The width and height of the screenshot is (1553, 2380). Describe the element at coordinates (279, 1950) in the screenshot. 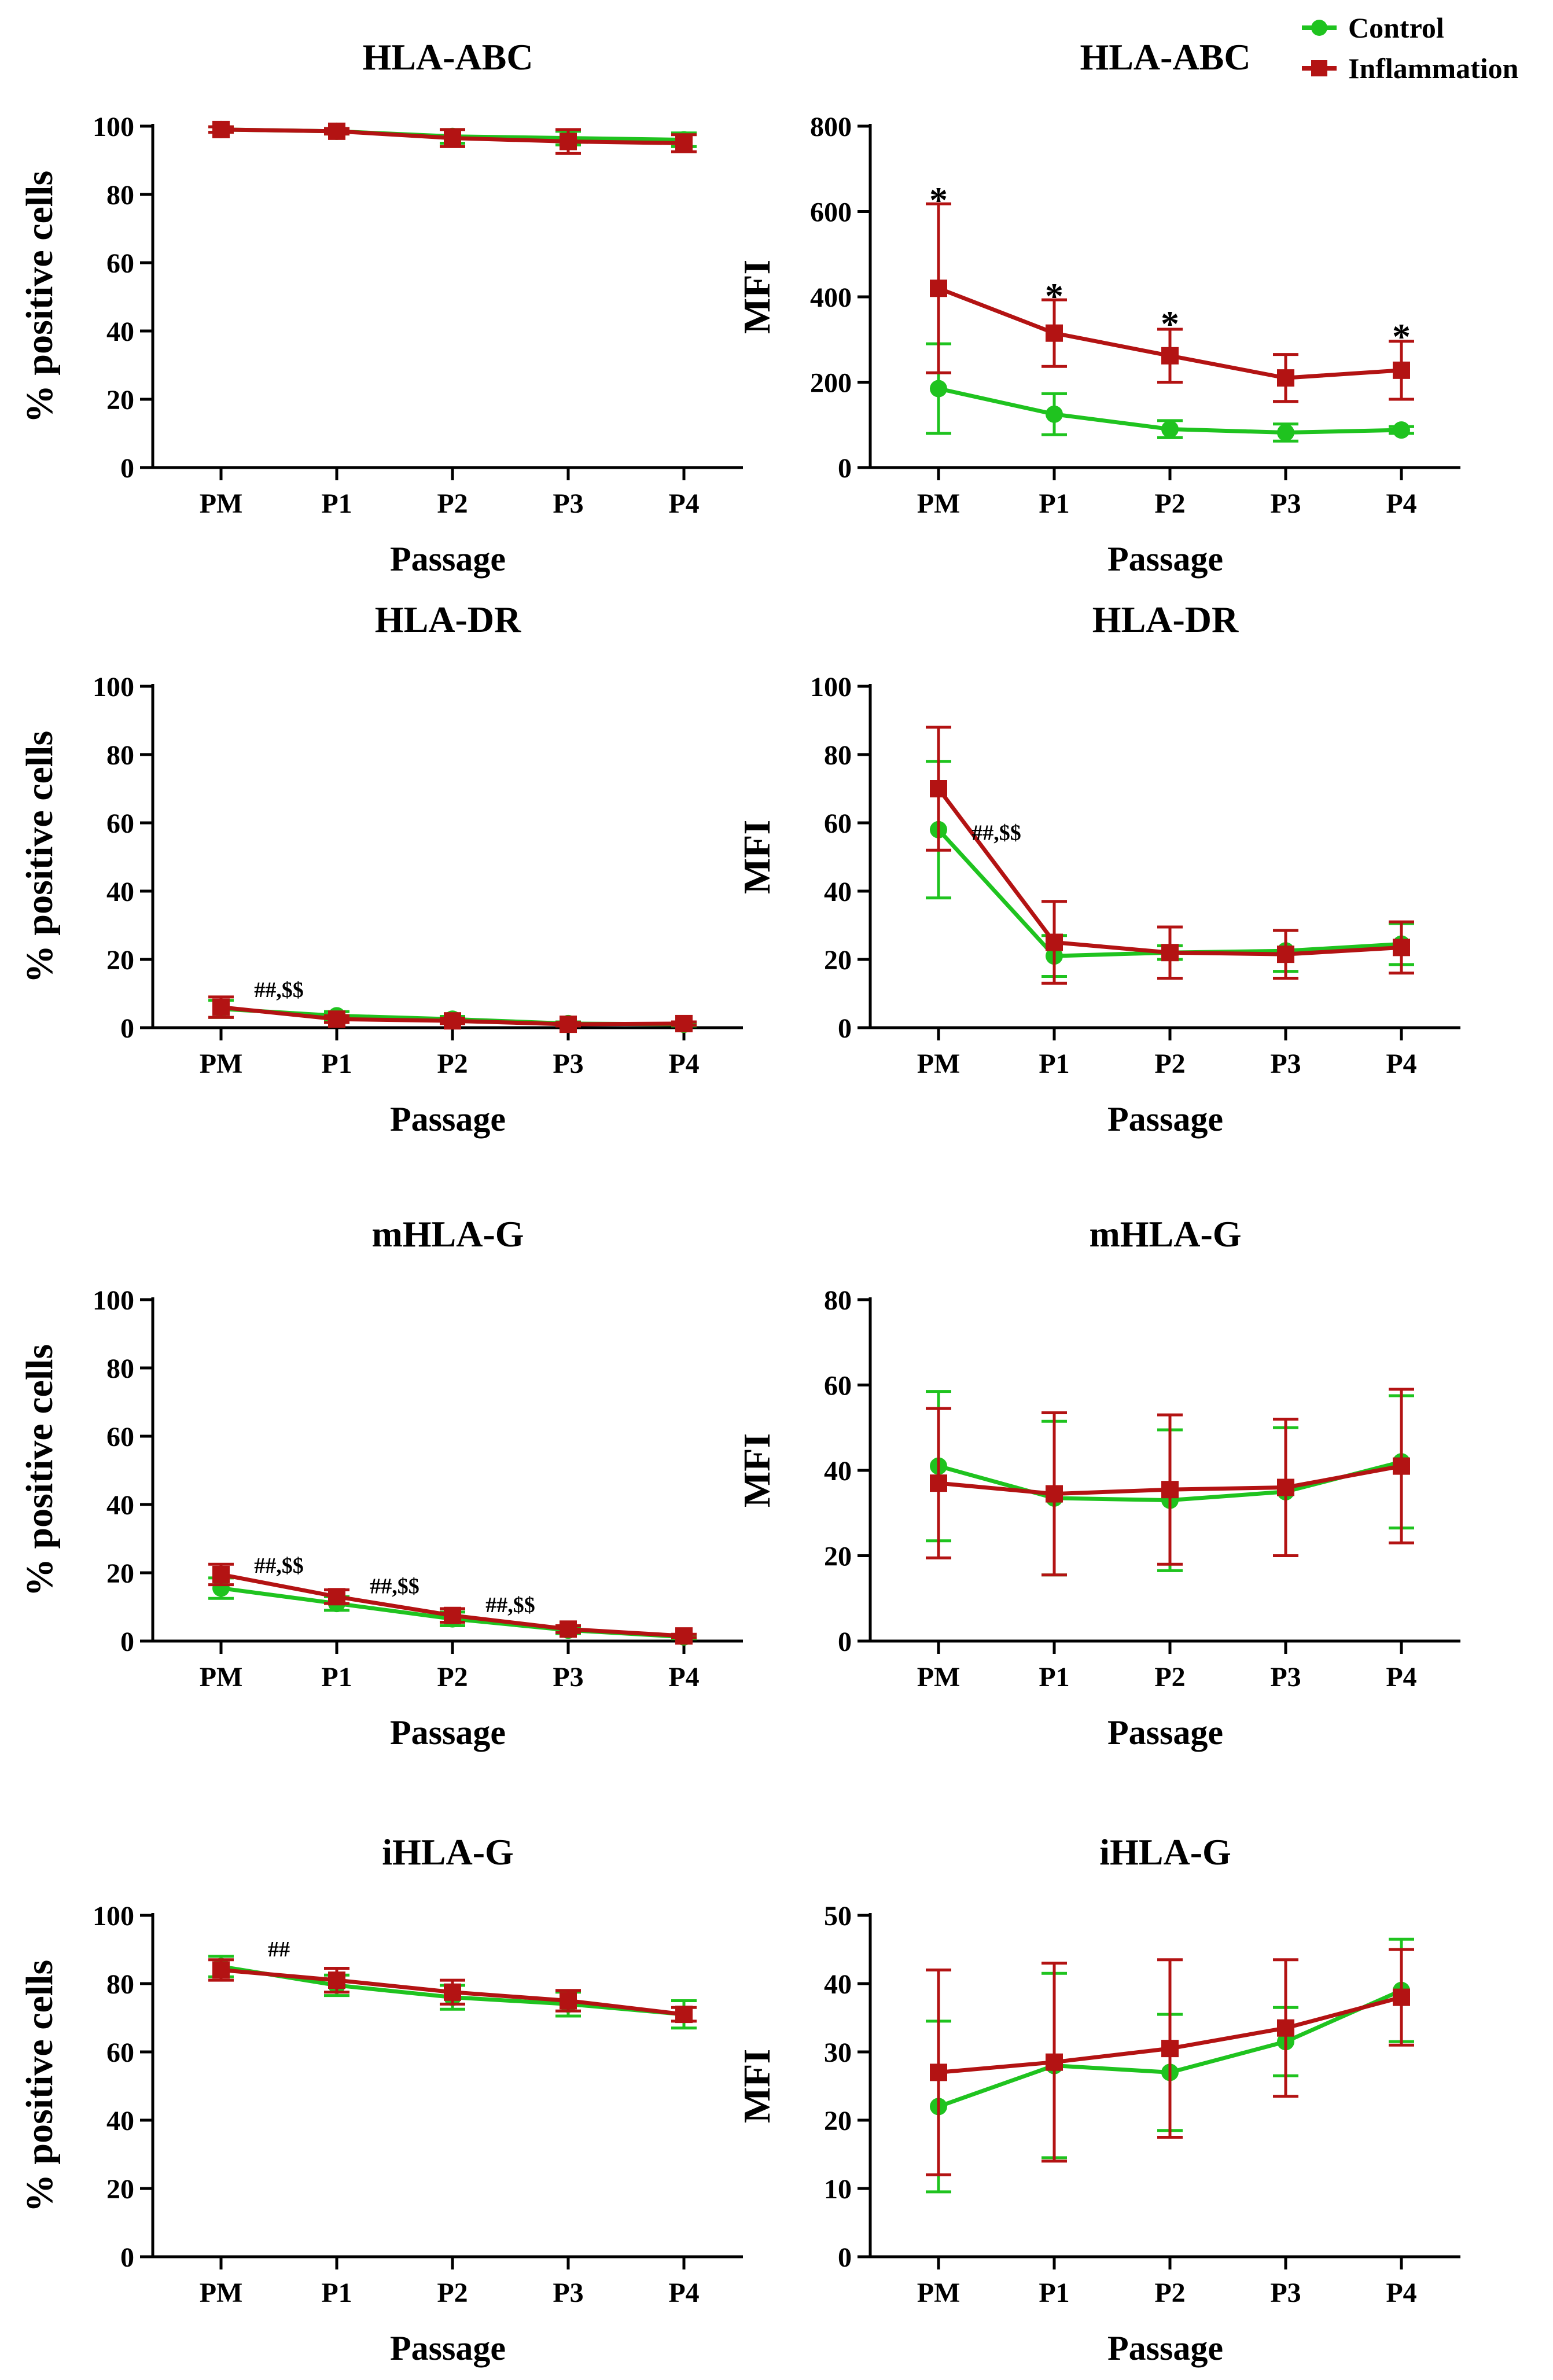

I see `significance-label: ##` at that location.